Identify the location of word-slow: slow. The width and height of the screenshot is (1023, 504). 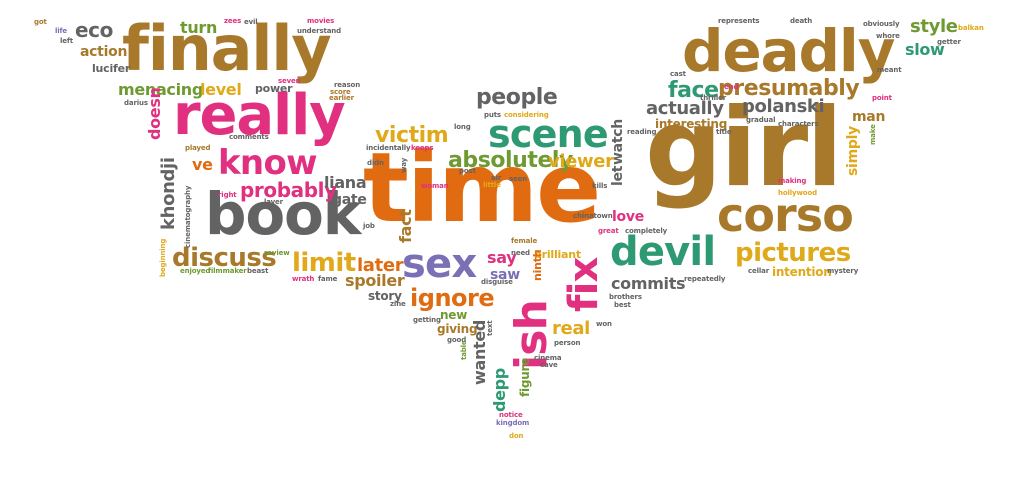
(925, 49).